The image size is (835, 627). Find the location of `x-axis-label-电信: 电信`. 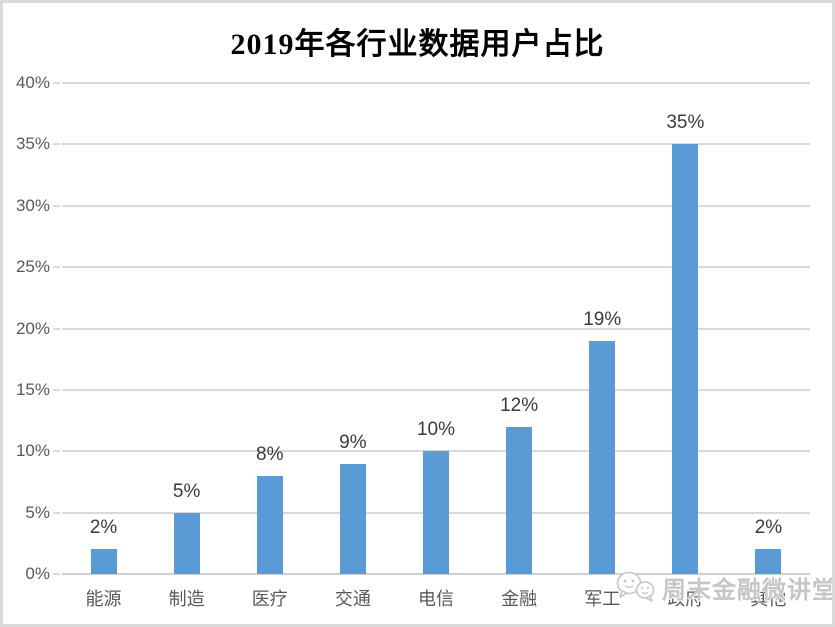

x-axis-label-电信: 电信 is located at coordinates (435, 599).